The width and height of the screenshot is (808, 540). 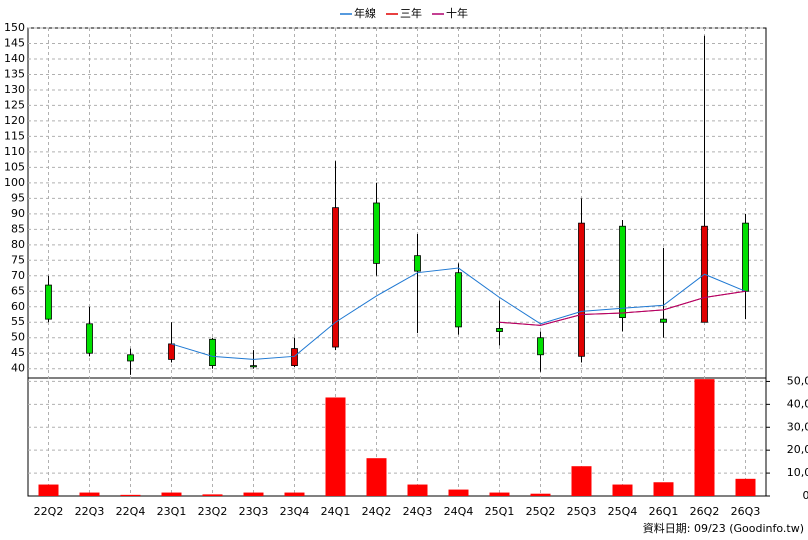 What do you see at coordinates (18, 259) in the screenshot?
I see `y-tick-label: 75` at bounding box center [18, 259].